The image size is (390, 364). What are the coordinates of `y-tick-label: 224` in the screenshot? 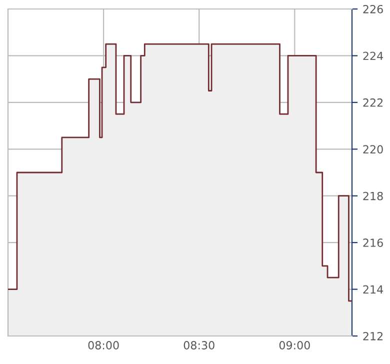 It's located at (373, 56).